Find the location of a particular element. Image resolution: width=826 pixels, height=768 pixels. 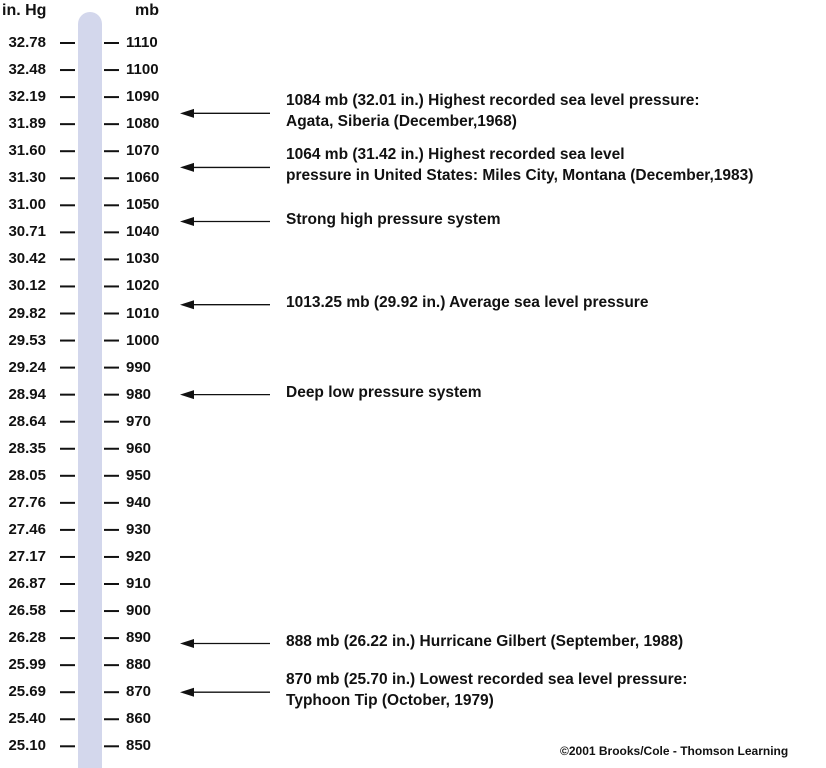

mb-tick-label: 880 is located at coordinates (139, 665).